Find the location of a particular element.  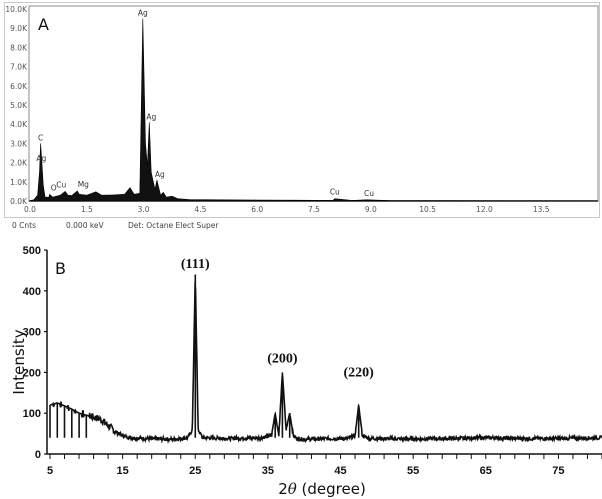

xrd-x-minor-ticks is located at coordinates (325, 456).